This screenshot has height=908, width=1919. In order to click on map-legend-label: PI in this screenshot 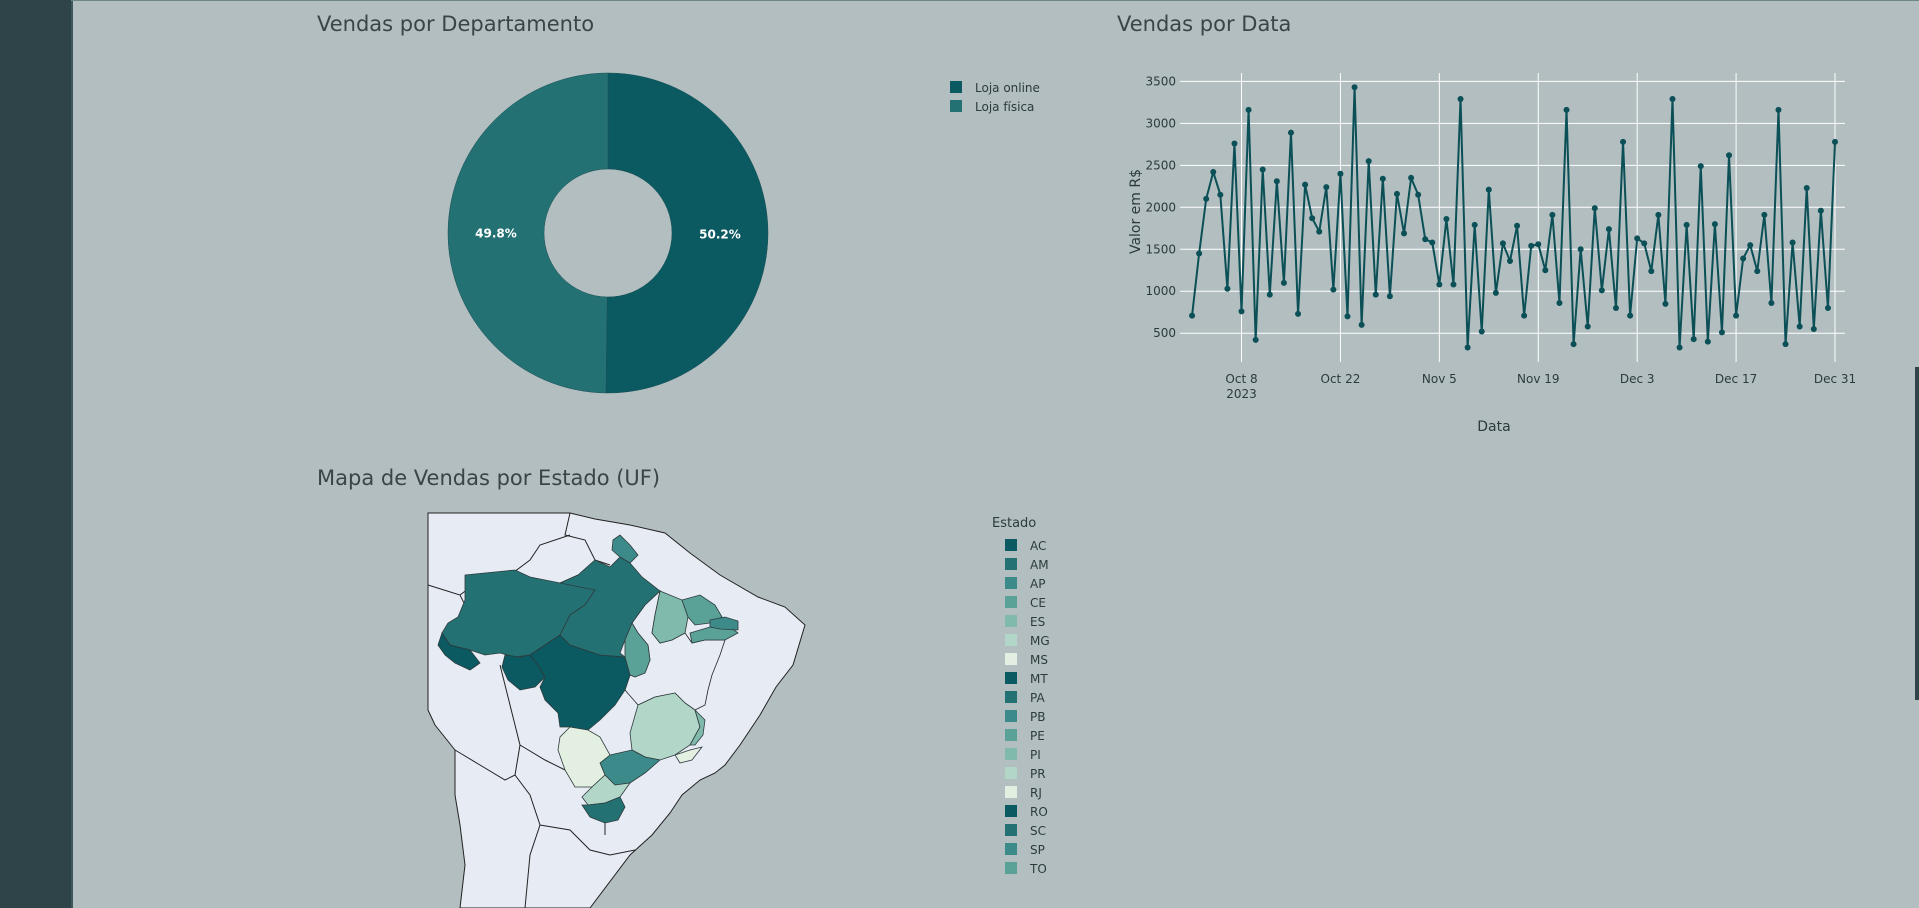, I will do `click(1035, 755)`.